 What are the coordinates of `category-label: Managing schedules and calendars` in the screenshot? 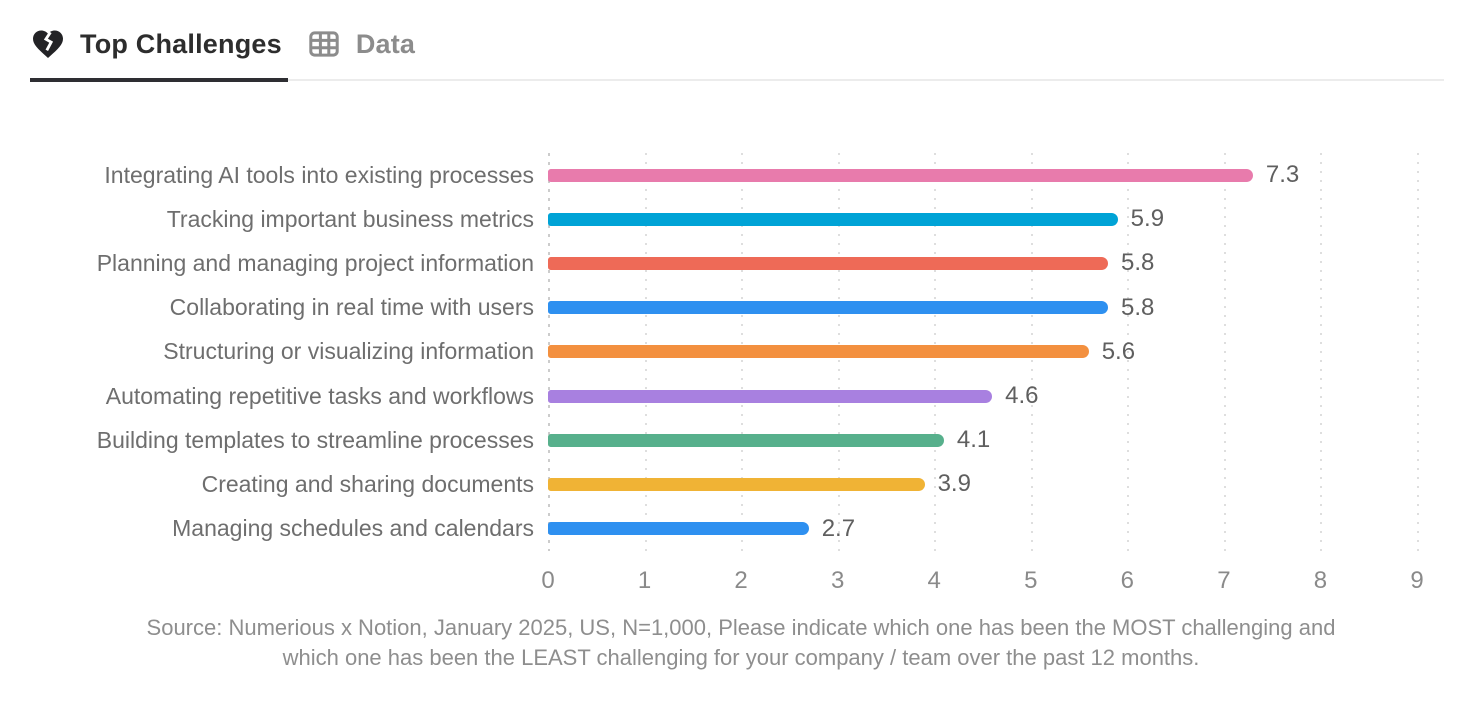 It's located at (353, 528).